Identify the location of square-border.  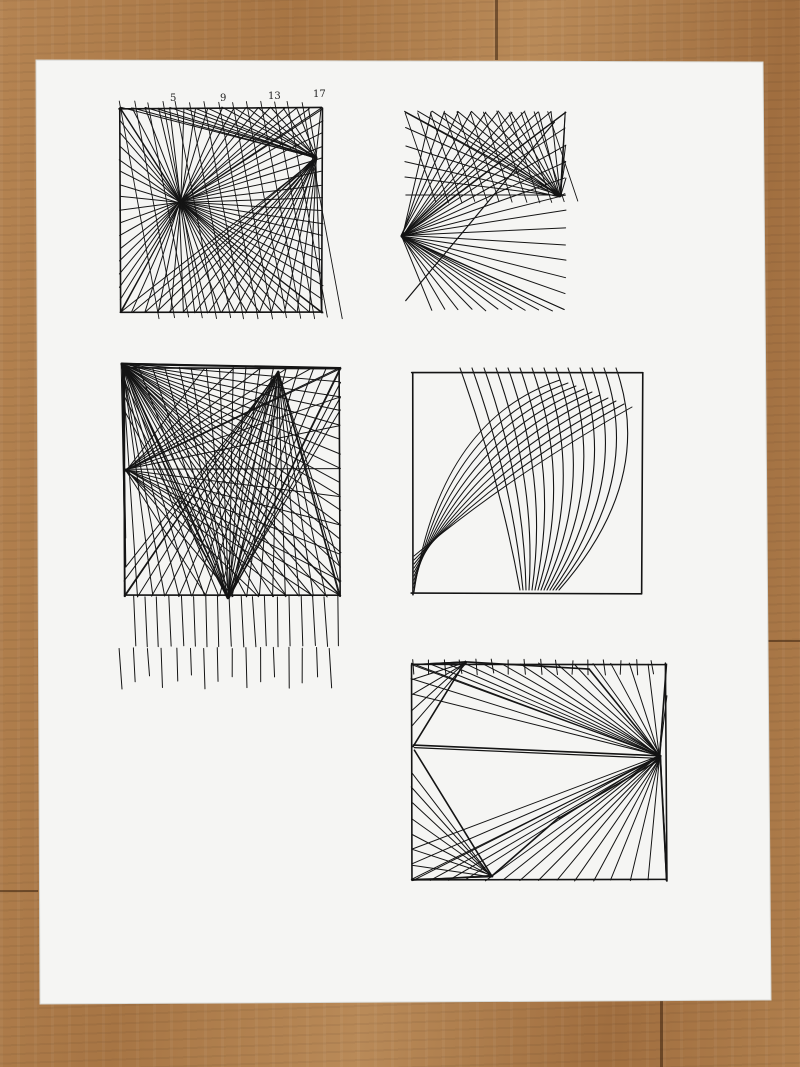
(642, 483).